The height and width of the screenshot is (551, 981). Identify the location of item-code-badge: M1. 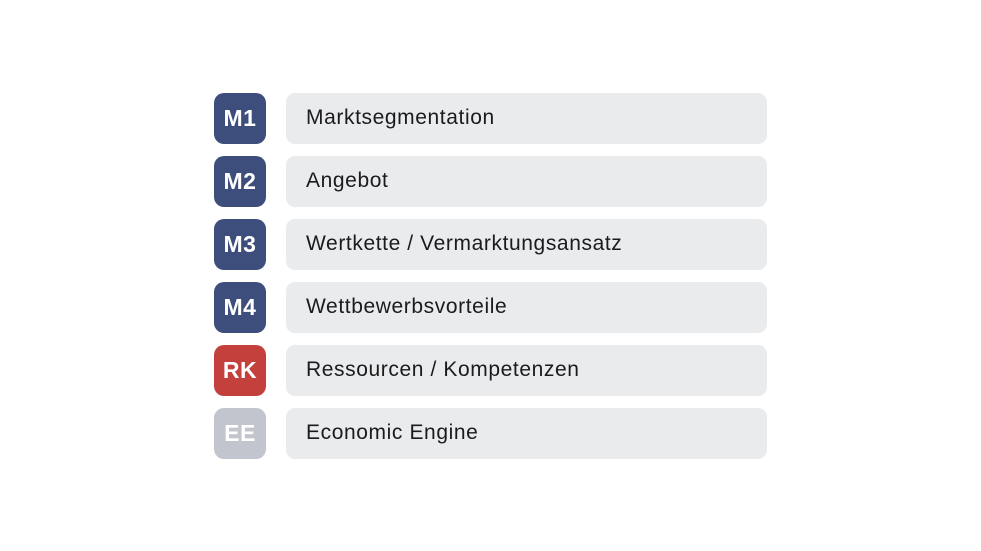
(240, 118).